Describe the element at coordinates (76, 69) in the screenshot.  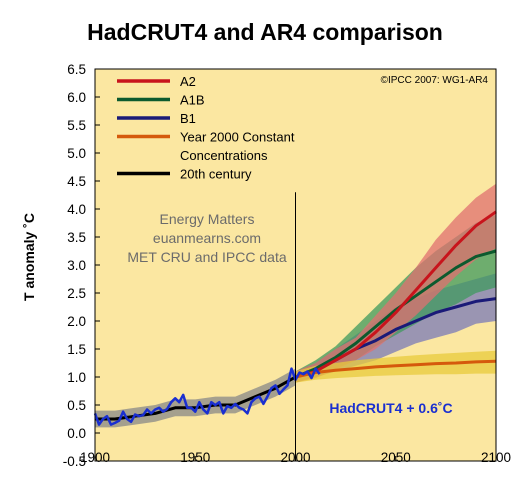
I see `y-tick-label: 6.5` at that location.